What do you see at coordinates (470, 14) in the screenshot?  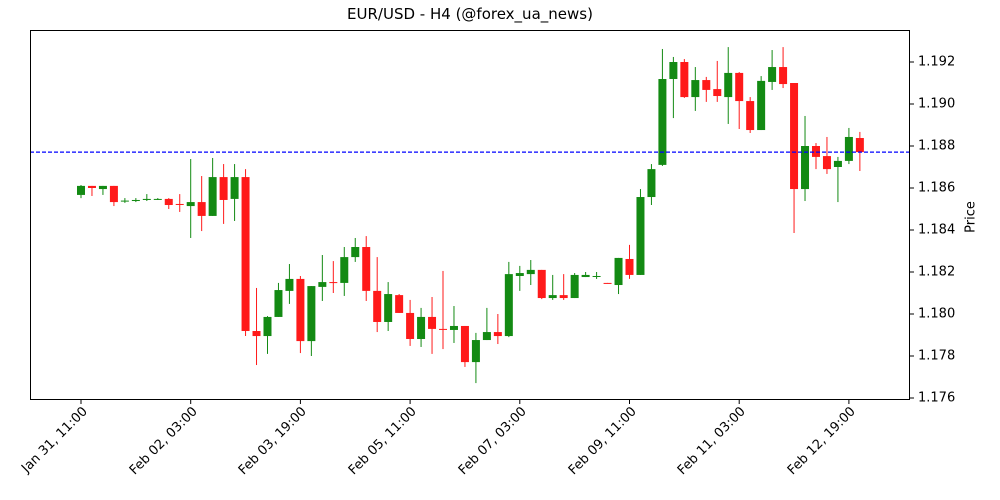 I see `chart-title: EUR/USD - H4 (@forex_ua_news)` at bounding box center [470, 14].